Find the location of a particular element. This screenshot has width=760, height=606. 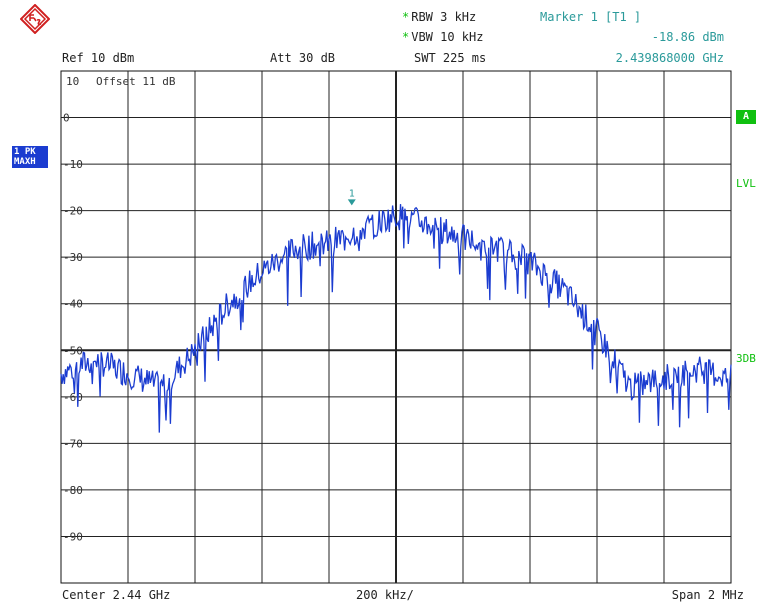

swt-setting: SWT 225 ms is located at coordinates (450, 58).